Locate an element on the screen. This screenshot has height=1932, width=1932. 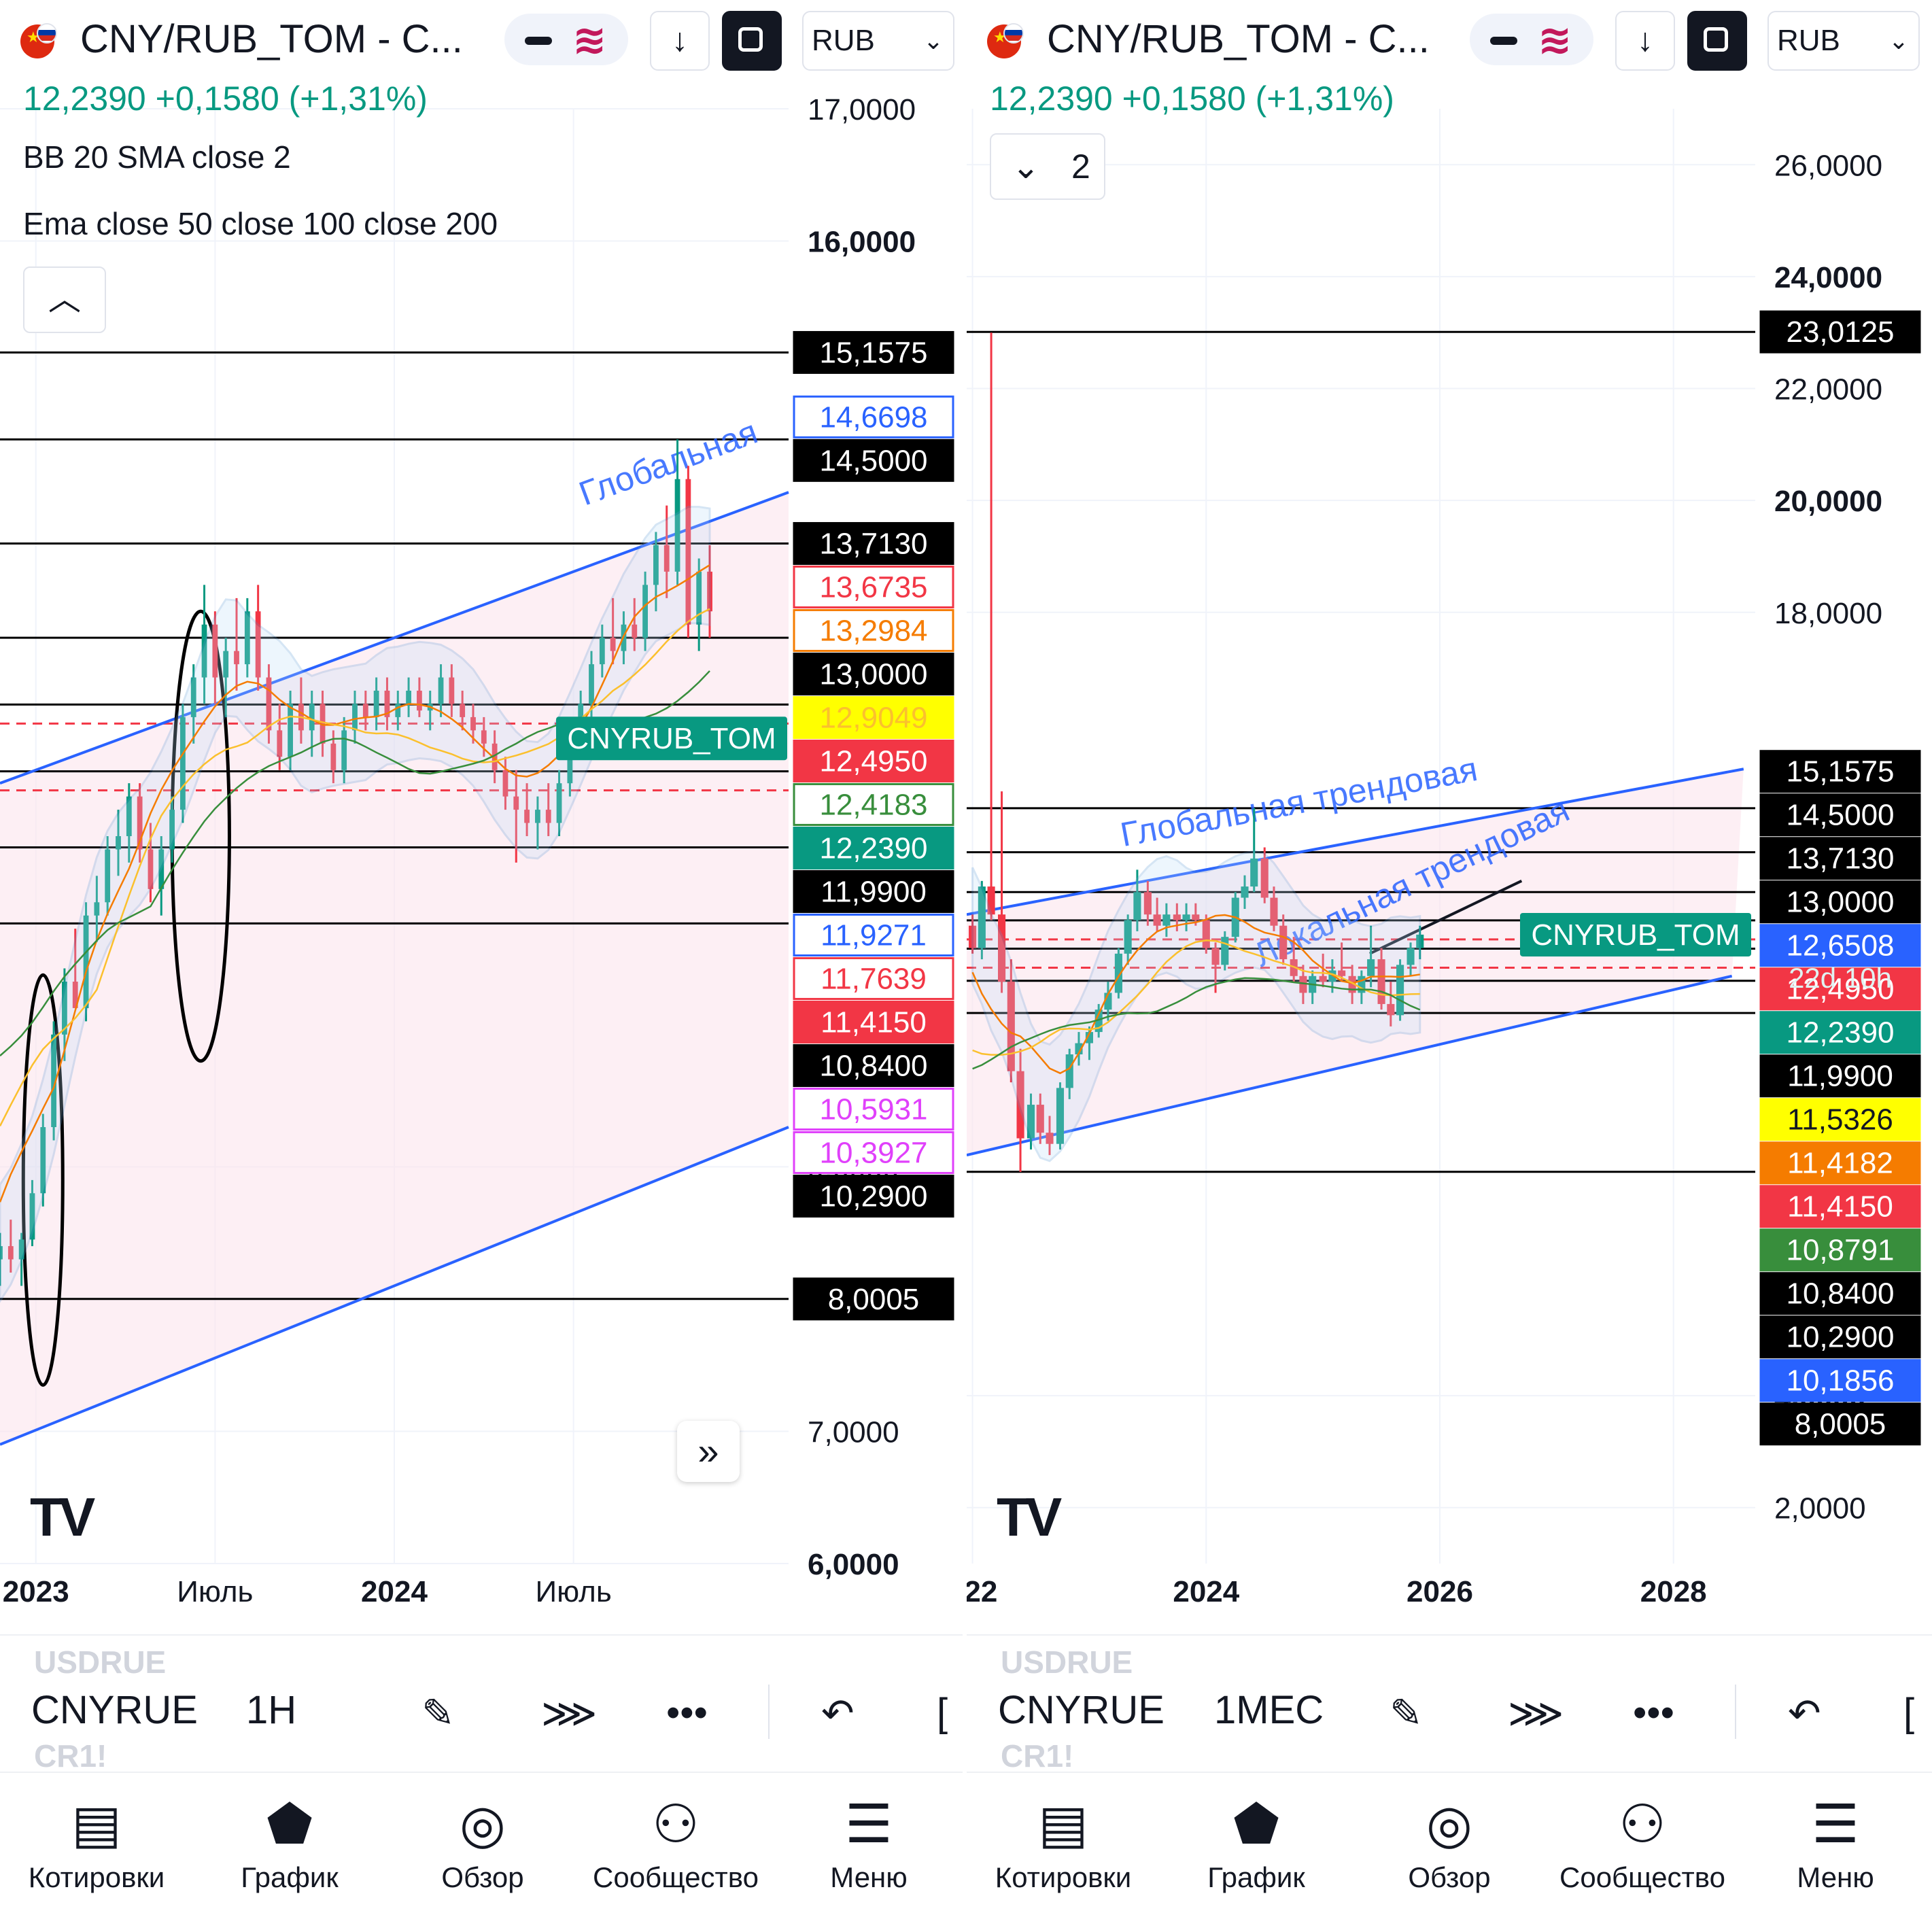
price-label: 10,3927 is located at coordinates (873, 1152).